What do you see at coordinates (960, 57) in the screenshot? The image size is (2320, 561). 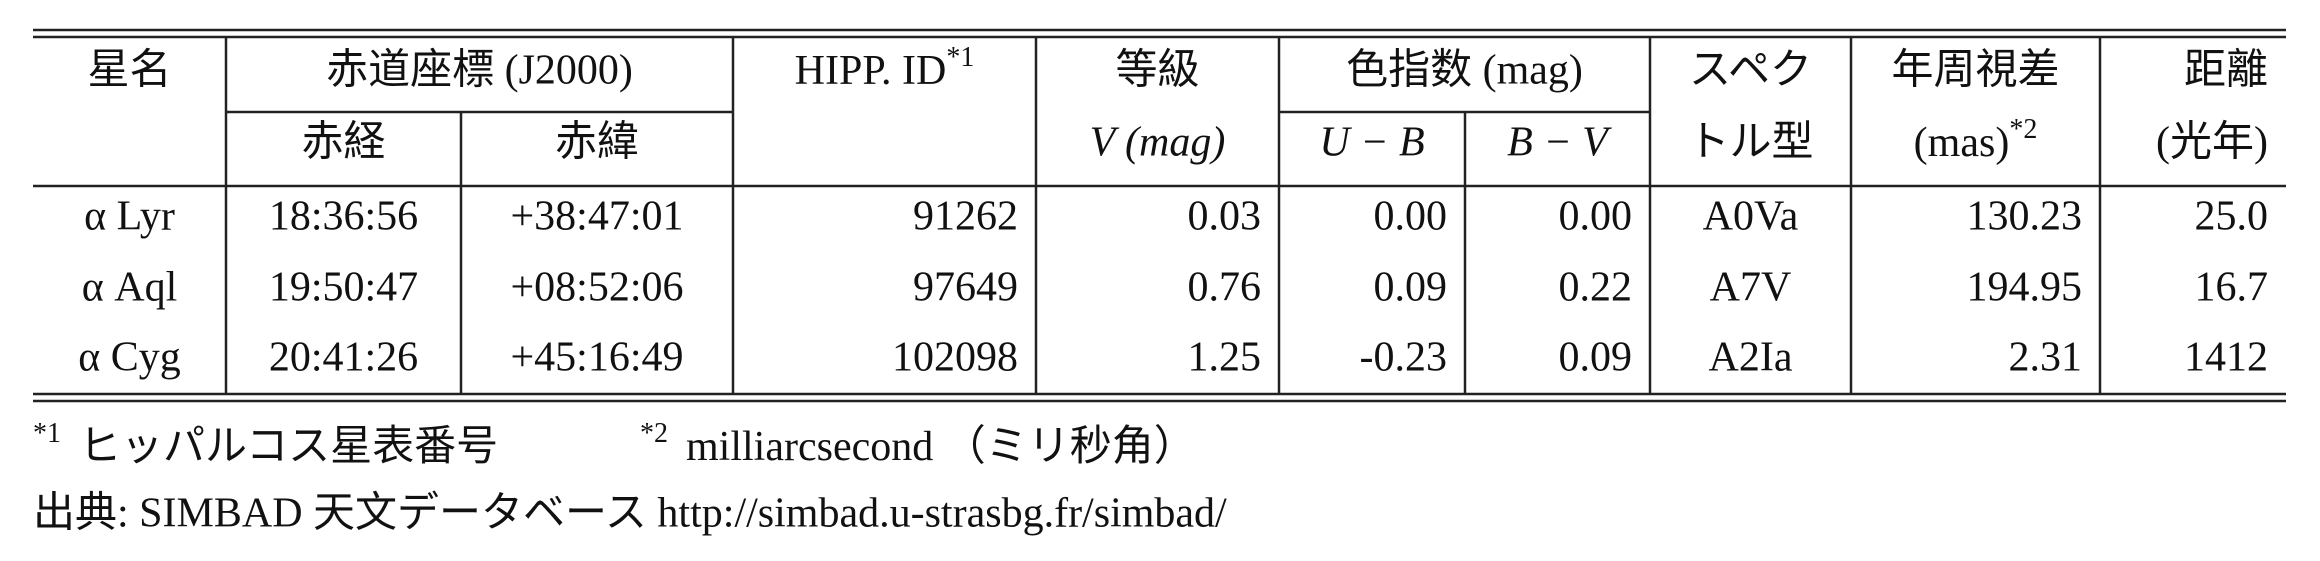 I see `superscript: *1` at bounding box center [960, 57].